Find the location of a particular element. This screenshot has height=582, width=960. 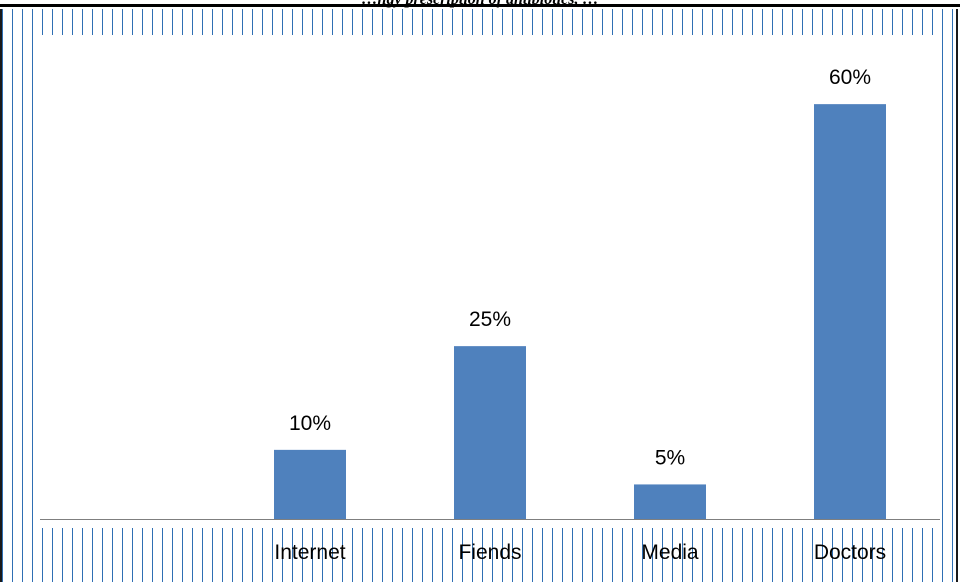

x-tick-label-media: Media is located at coordinates (670, 552).